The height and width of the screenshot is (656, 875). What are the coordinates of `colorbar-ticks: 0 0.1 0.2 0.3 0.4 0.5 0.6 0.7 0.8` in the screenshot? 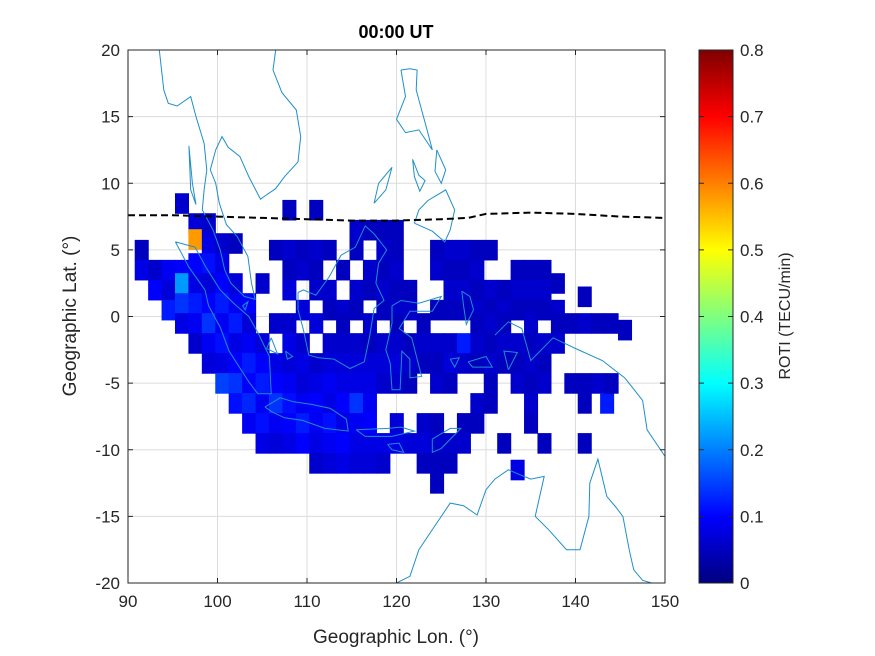 It's located at (731, 317).